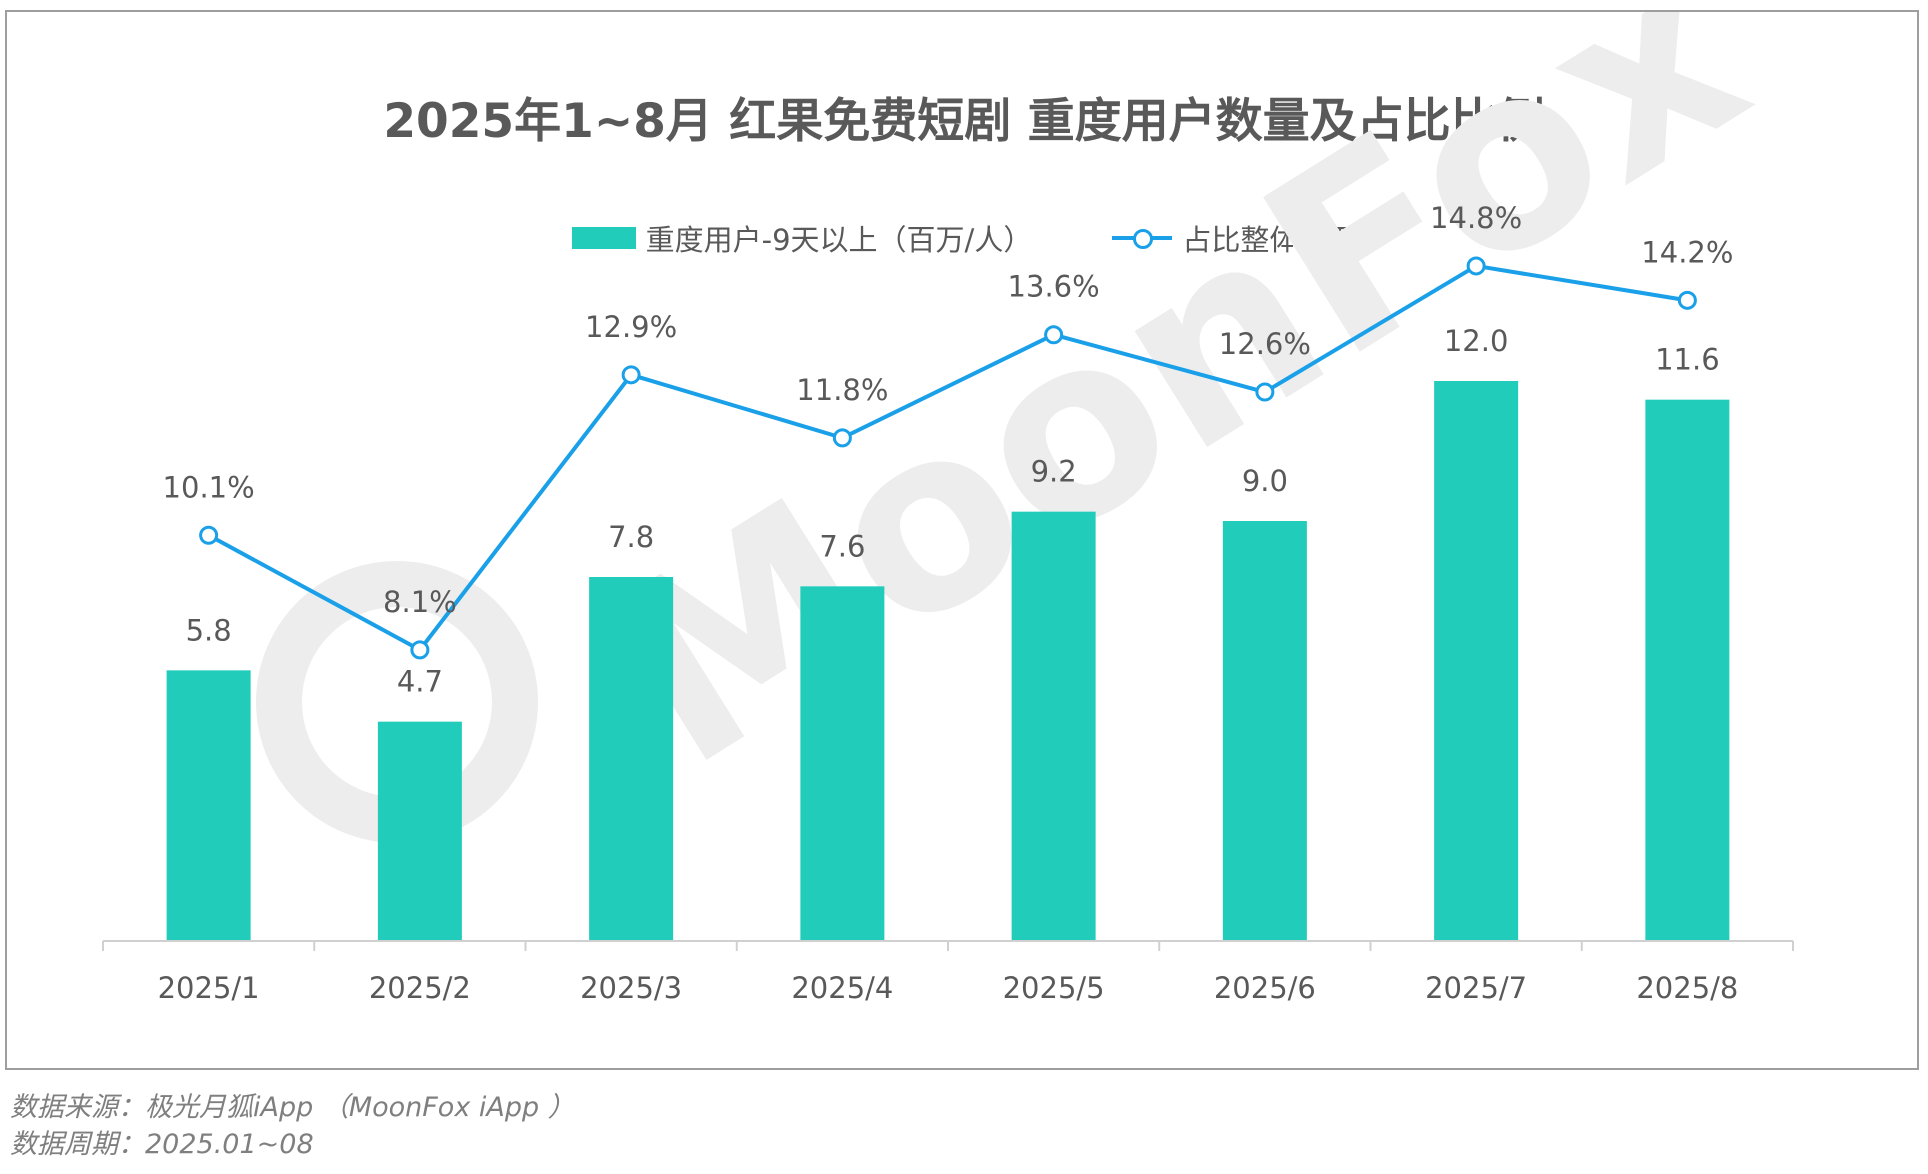 This screenshot has width=1928, height=1174. Describe the element at coordinates (839, 240) in the screenshot. I see `legend-bar-label: 重度用户-9天以上（百万/人）` at that location.